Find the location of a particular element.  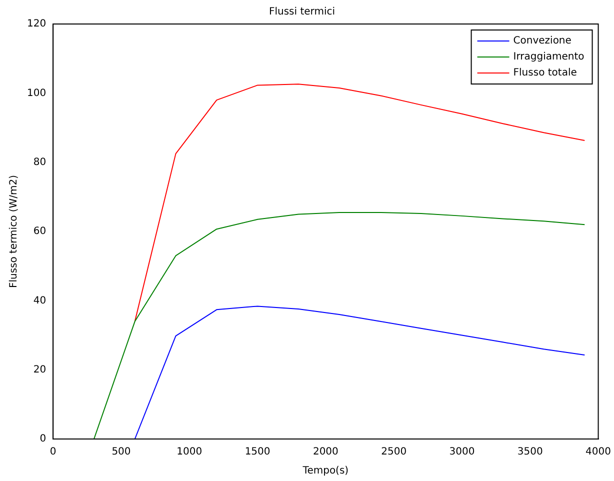

y-tick-label: 0 is located at coordinates (43, 439).